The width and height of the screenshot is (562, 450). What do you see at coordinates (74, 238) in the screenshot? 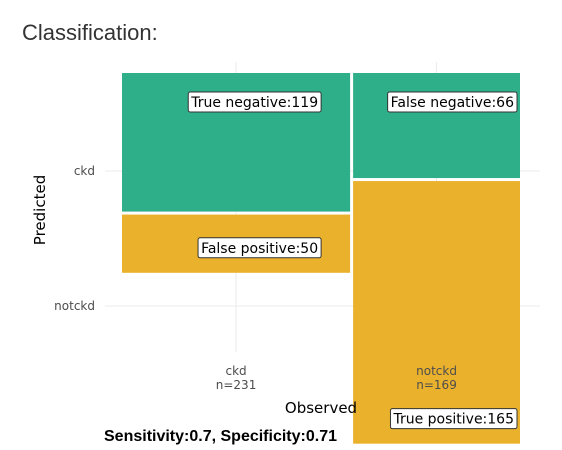
I see `y-tick-labels: ckd notckd` at bounding box center [74, 238].